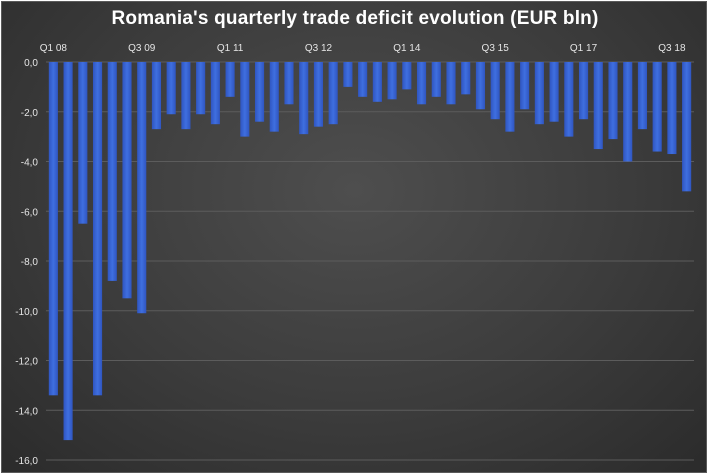 The image size is (710, 476). What do you see at coordinates (230, 48) in the screenshot?
I see `x-tick-label: Q1 11` at bounding box center [230, 48].